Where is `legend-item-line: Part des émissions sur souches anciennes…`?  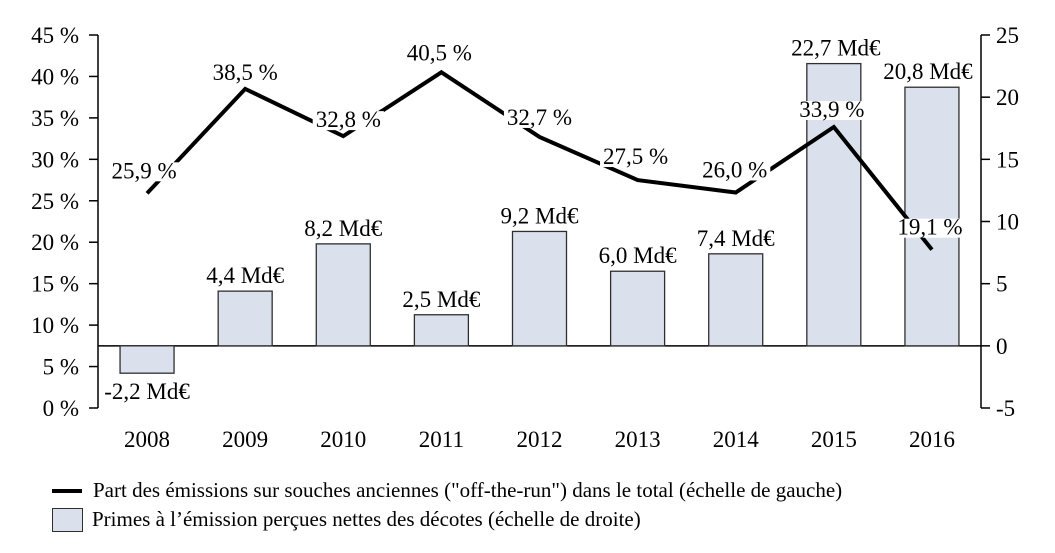 legend-item-line: Part des émissions sur souches anciennes… is located at coordinates (553, 490).